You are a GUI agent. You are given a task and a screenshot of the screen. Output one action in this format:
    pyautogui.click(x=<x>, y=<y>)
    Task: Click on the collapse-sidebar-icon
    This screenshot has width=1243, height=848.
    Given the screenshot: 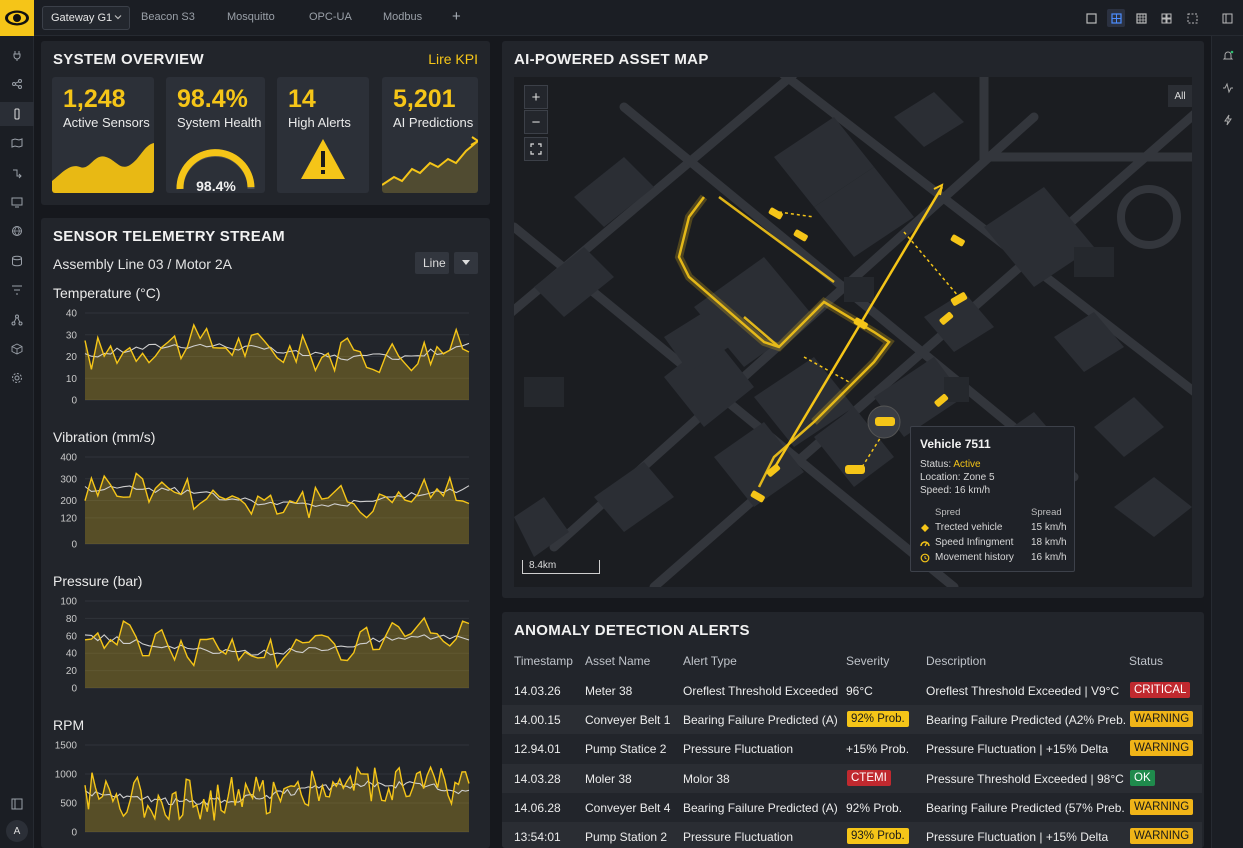 What is the action you would take?
    pyautogui.click(x=17, y=804)
    